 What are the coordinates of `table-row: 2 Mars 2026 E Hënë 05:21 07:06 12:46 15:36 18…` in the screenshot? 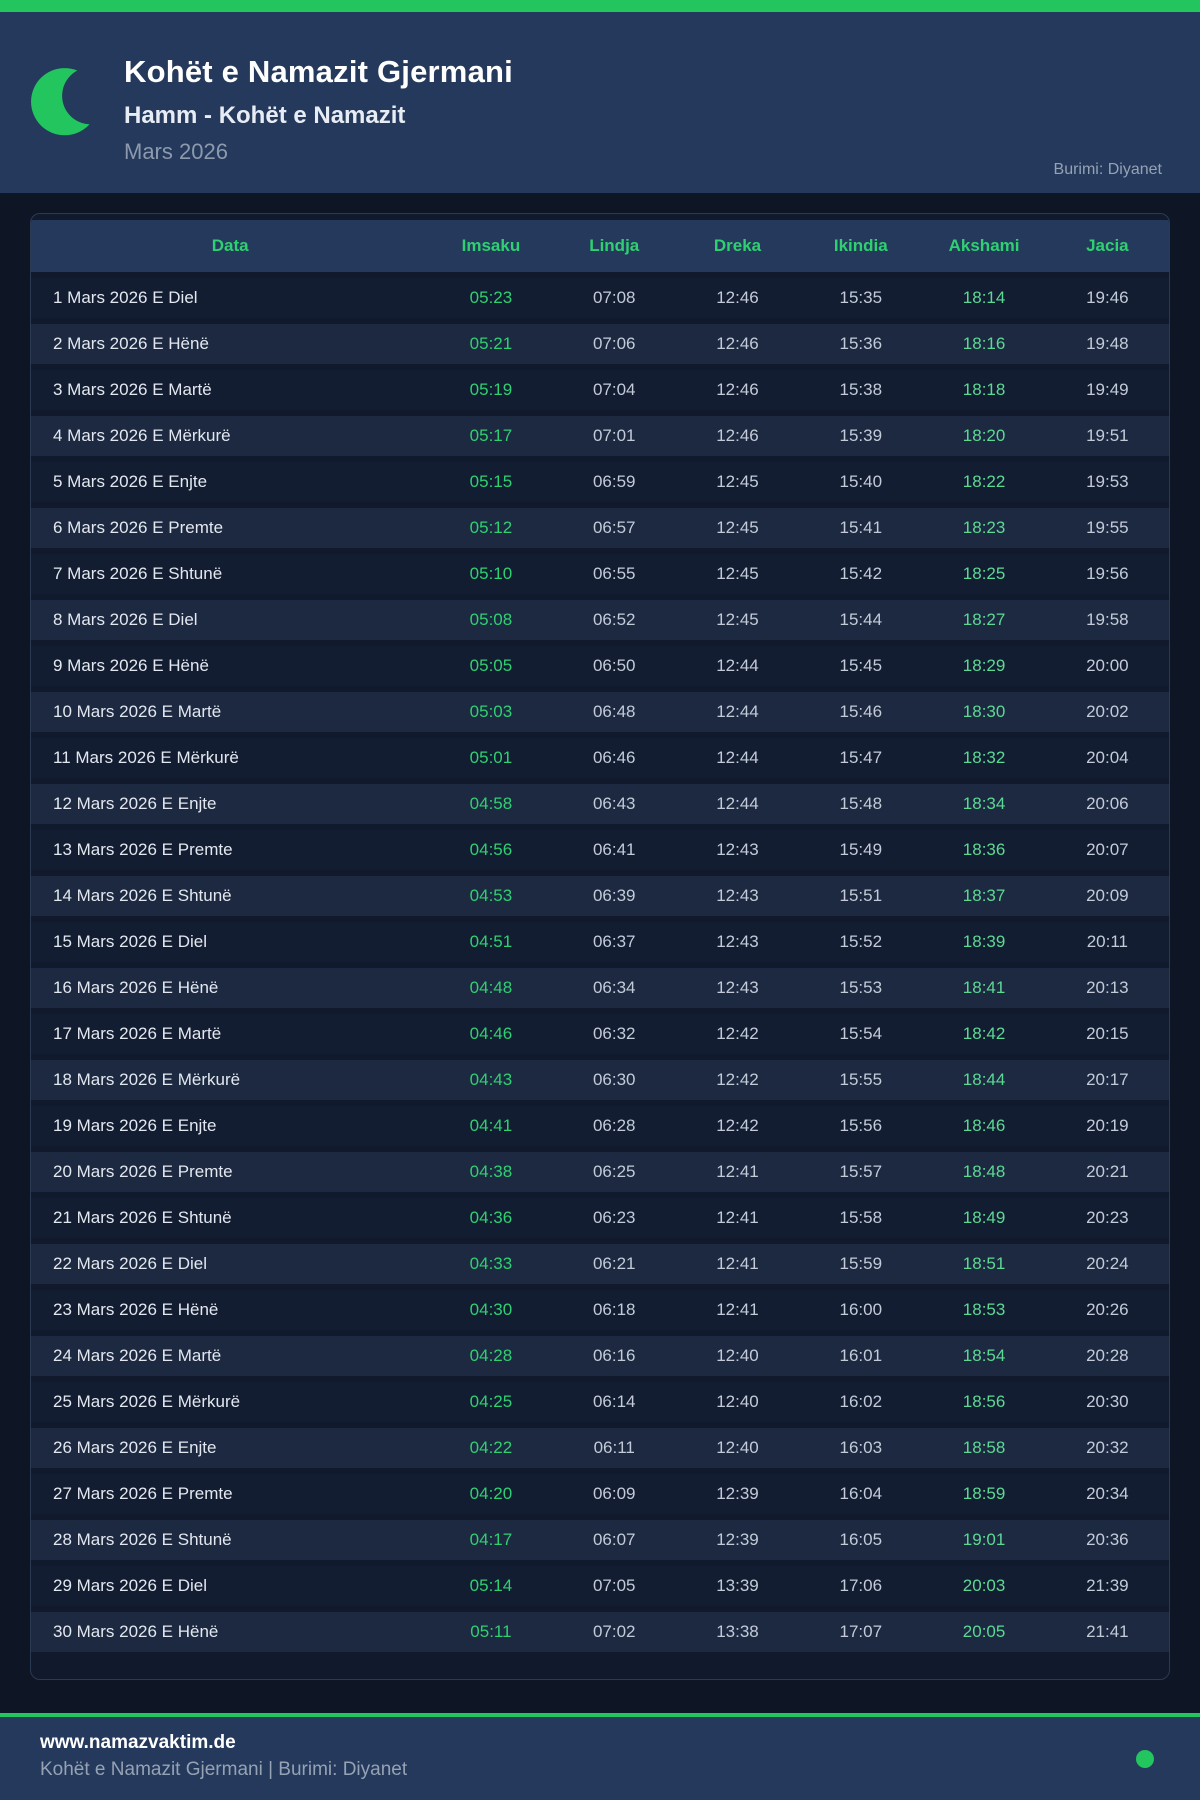 It's located at (600, 344).